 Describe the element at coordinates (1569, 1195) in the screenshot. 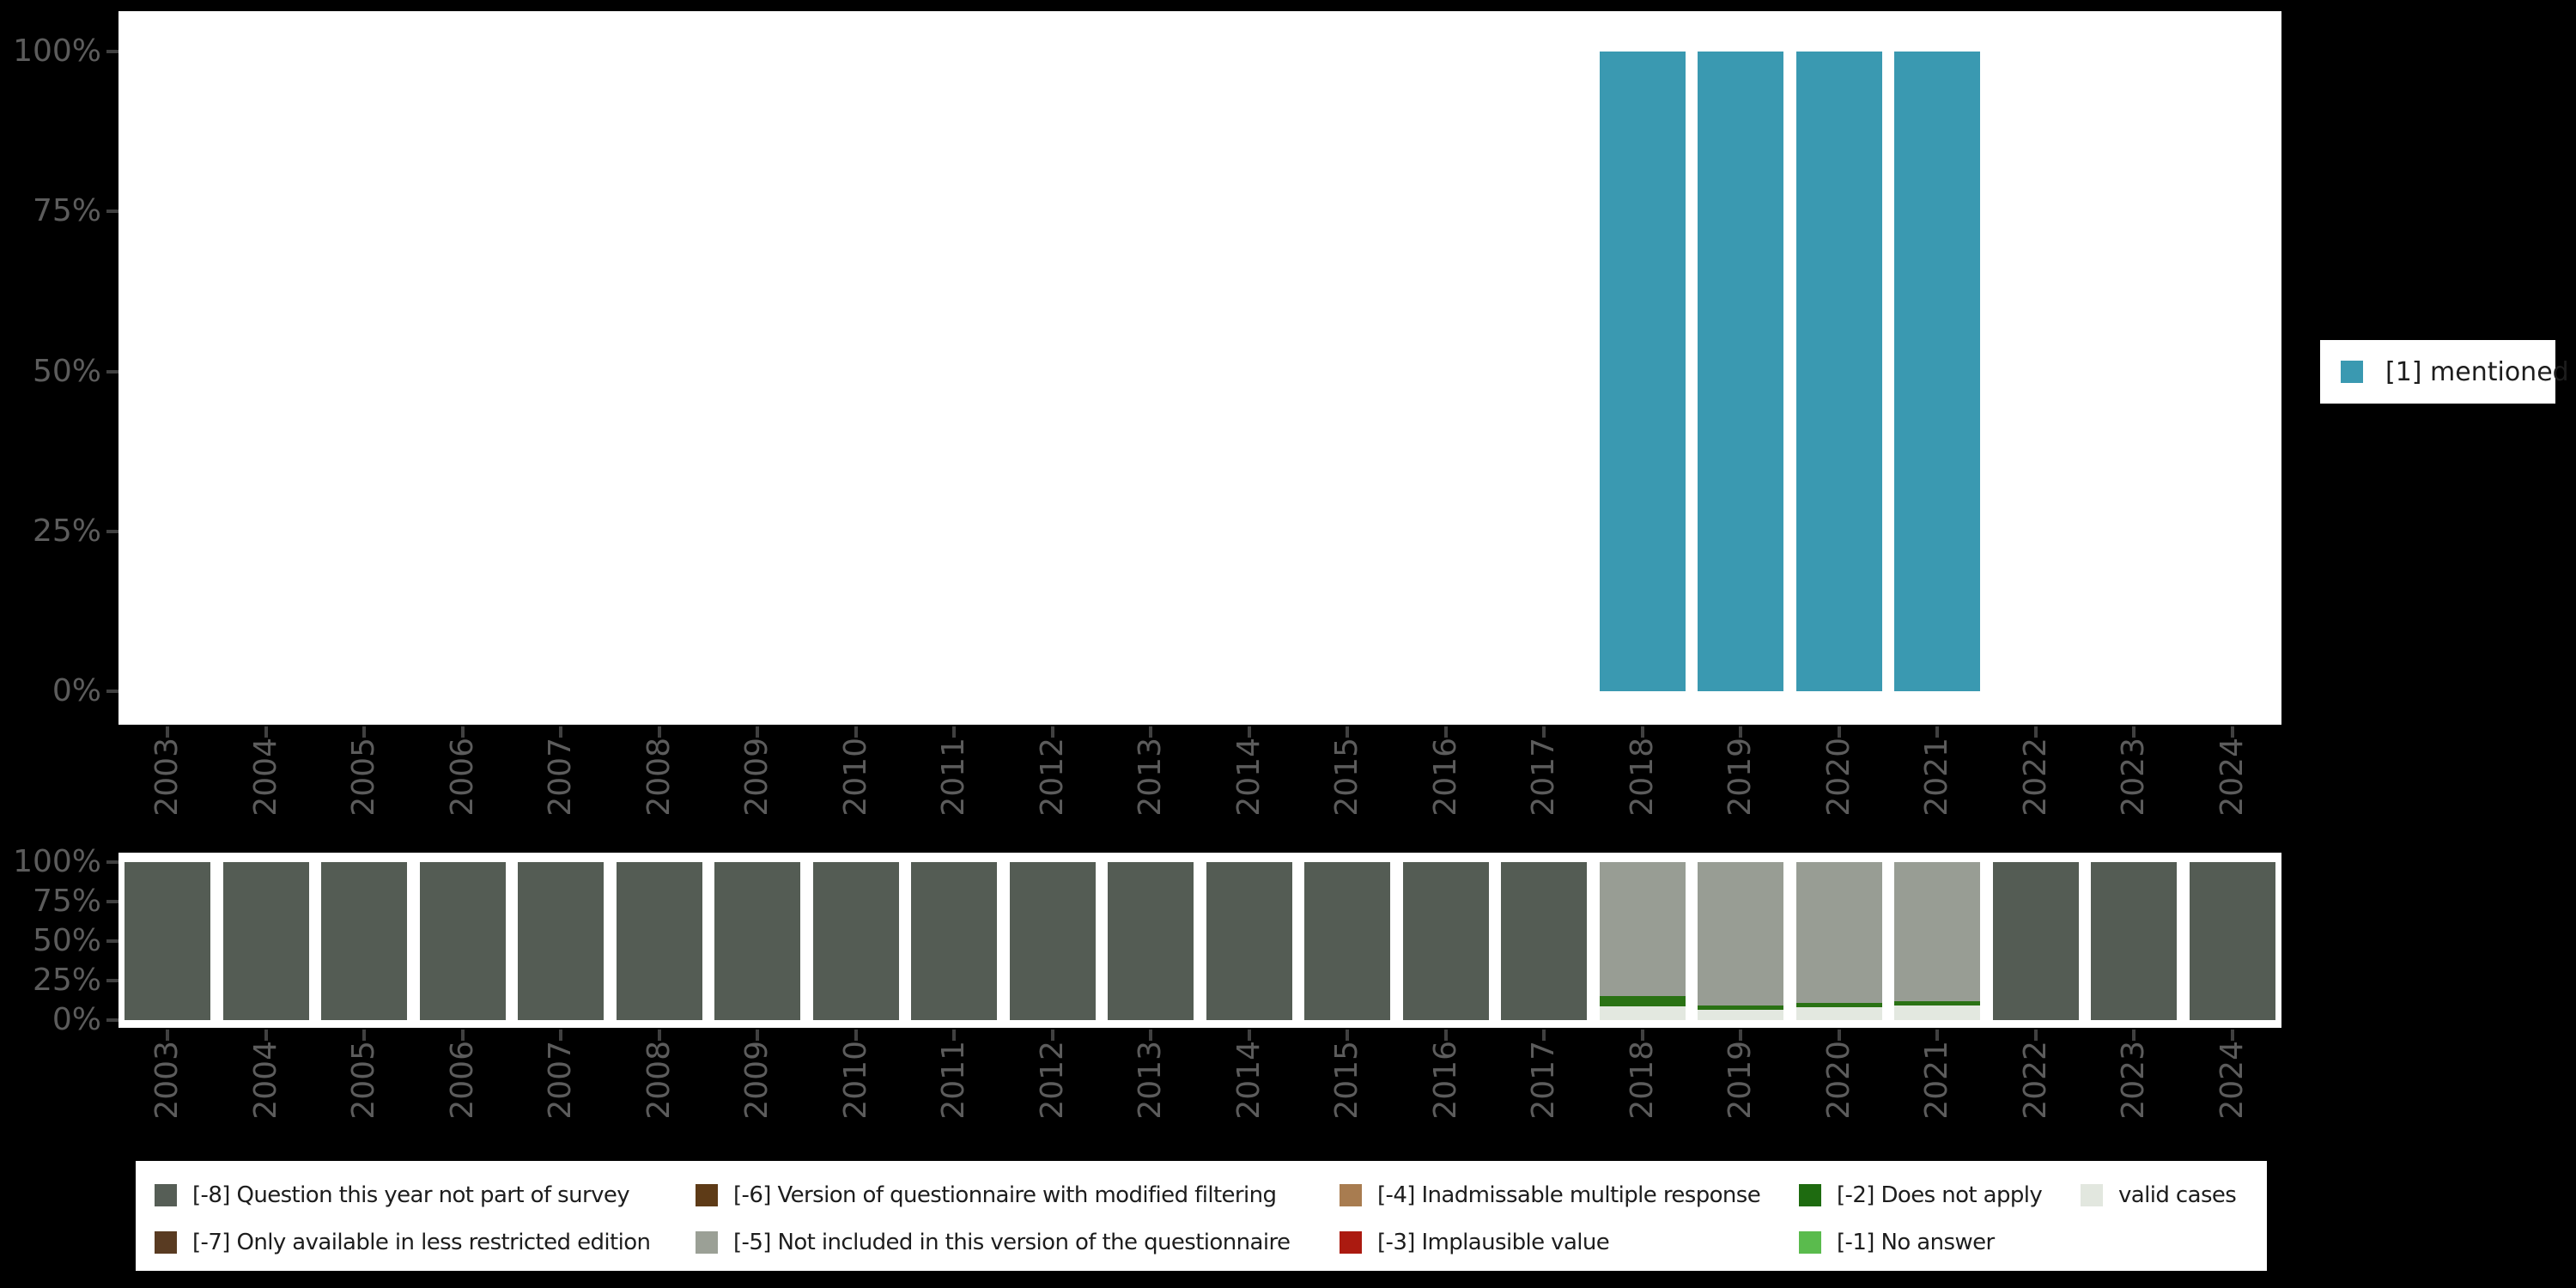

I see `legend-label: [-4] Inadmissable multiple response` at that location.